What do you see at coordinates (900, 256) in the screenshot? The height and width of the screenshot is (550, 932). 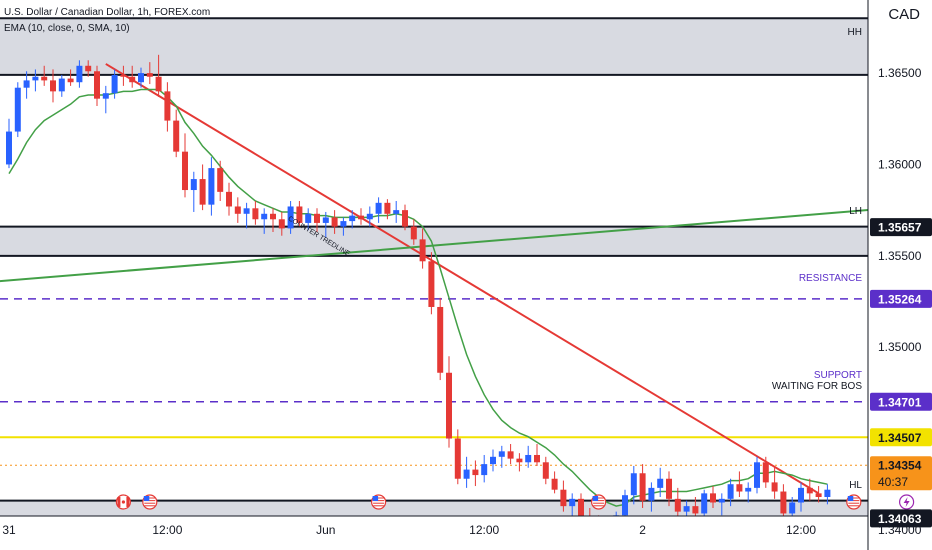 I see `price-axis-tick-label: 1.35500` at bounding box center [900, 256].